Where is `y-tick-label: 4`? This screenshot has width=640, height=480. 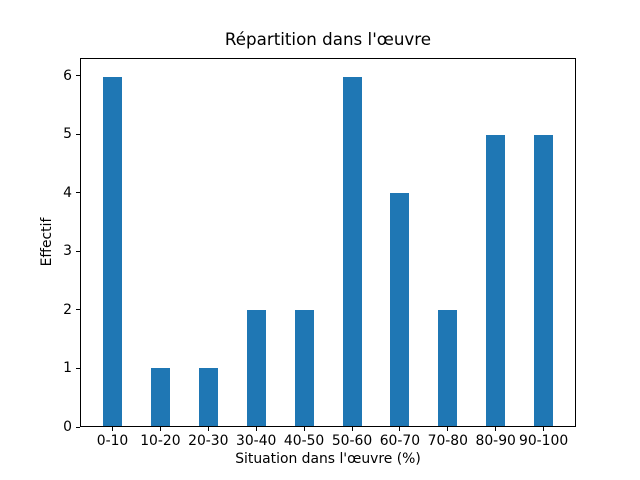
y-tick-label: 4 is located at coordinates (67, 192).